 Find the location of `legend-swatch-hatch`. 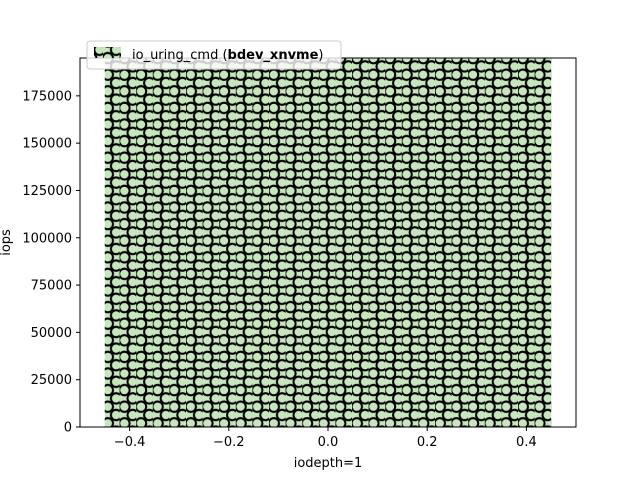

legend-swatch-hatch is located at coordinates (107, 52).